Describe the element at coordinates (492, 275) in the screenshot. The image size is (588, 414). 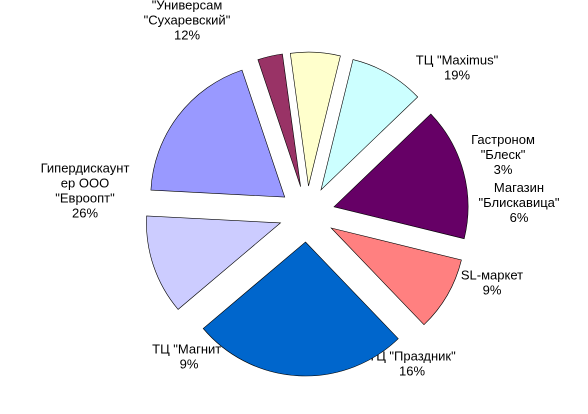
I see `slice-name: SL-маркет` at that location.